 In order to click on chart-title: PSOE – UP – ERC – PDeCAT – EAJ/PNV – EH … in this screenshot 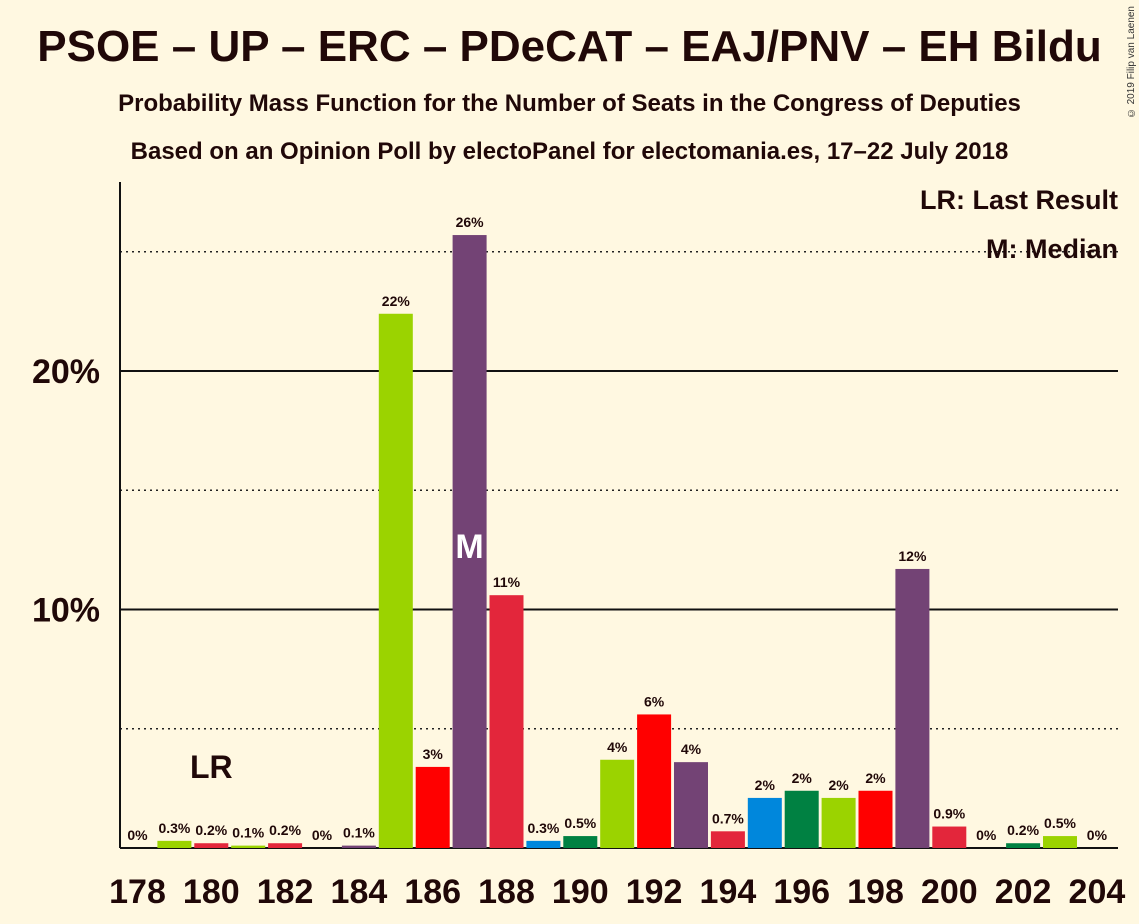, I will do `click(569, 46)`.